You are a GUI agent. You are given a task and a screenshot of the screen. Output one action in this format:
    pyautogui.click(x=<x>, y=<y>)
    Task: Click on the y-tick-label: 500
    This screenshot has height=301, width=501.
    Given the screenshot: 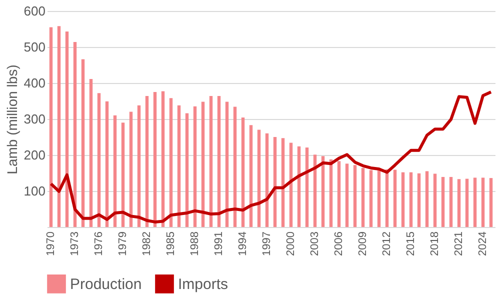 What is the action you would take?
    pyautogui.click(x=35, y=47)
    